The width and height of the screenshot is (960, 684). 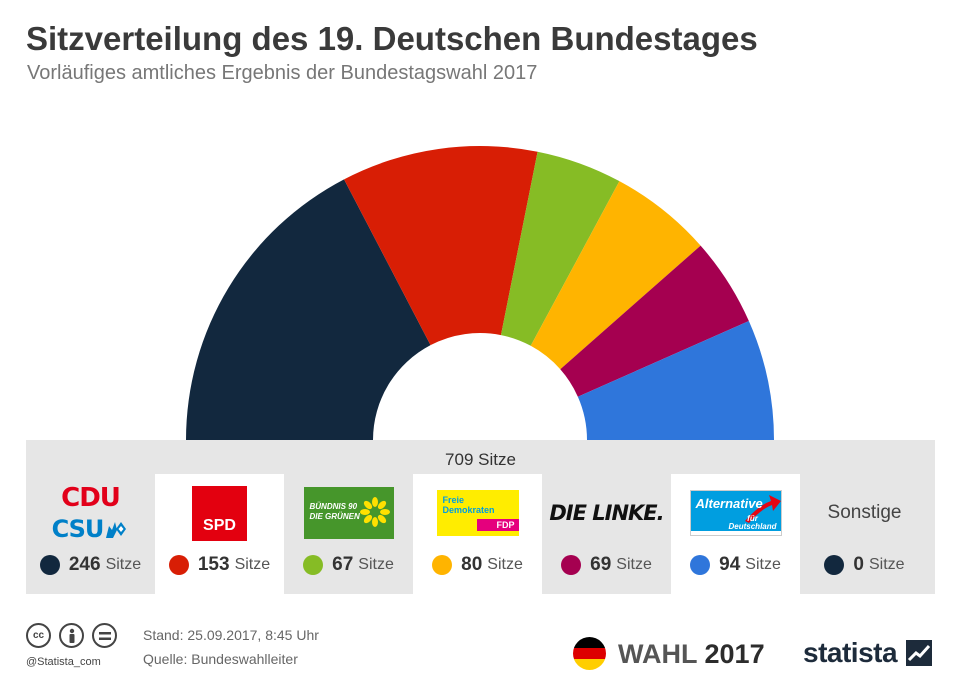 What do you see at coordinates (675, 380) in the screenshot?
I see `segment-afd` at bounding box center [675, 380].